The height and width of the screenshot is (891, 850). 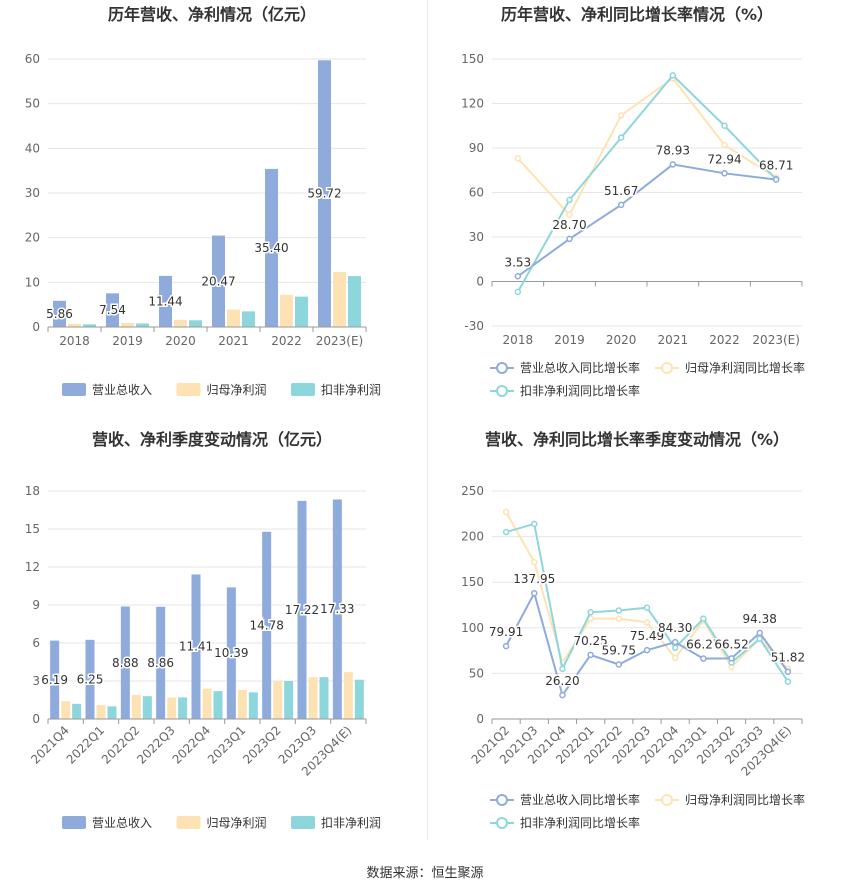 What do you see at coordinates (590, 641) in the screenshot?
I see `point-value-label: 70.25` at bounding box center [590, 641].